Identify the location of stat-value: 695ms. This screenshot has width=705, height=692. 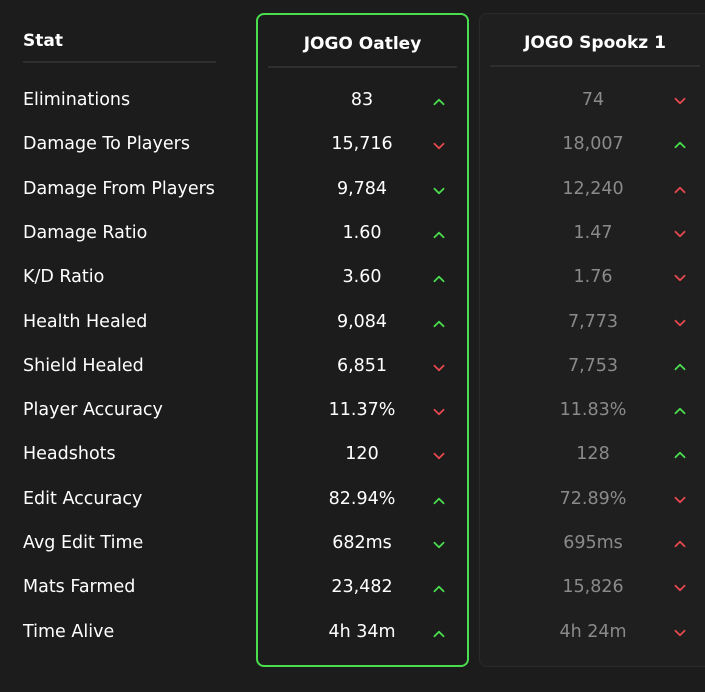
(593, 543).